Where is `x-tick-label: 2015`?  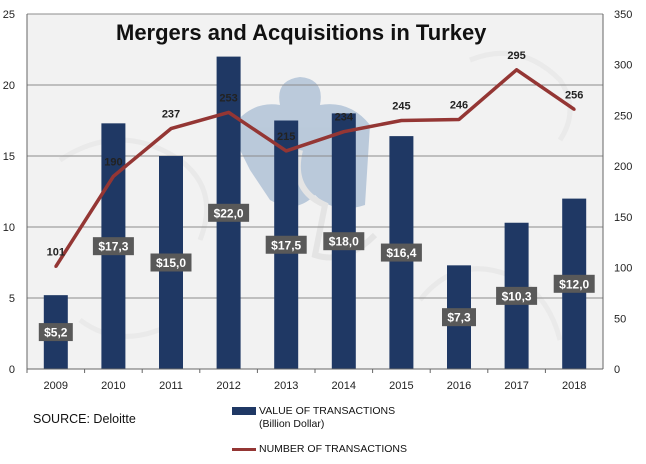
x-tick-label: 2015 is located at coordinates (401, 386).